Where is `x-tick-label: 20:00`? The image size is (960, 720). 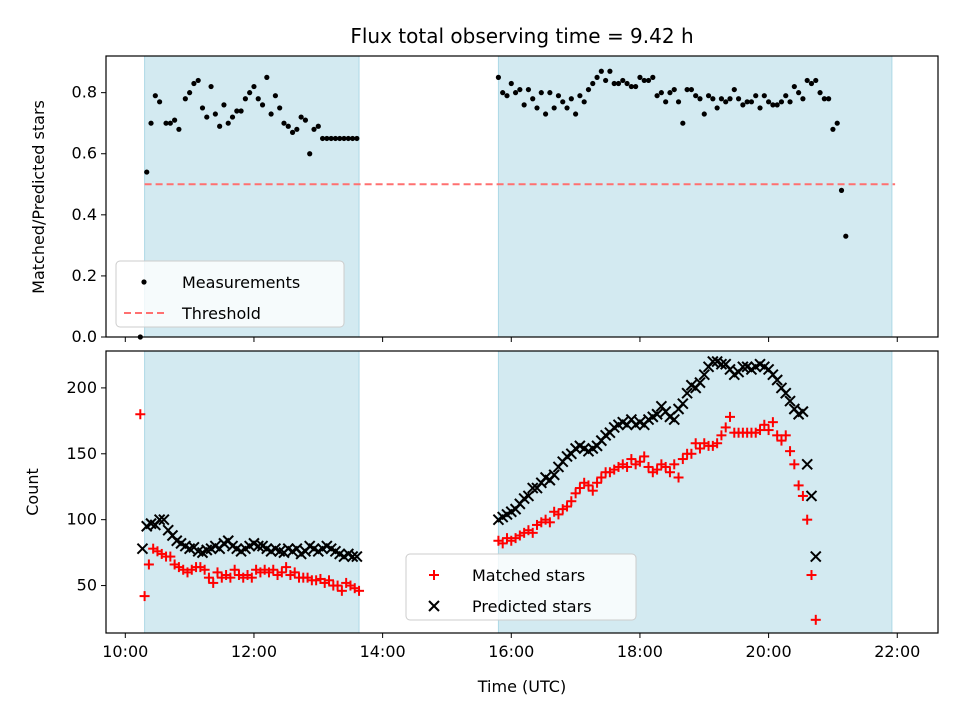
x-tick-label: 20:00 is located at coordinates (769, 651).